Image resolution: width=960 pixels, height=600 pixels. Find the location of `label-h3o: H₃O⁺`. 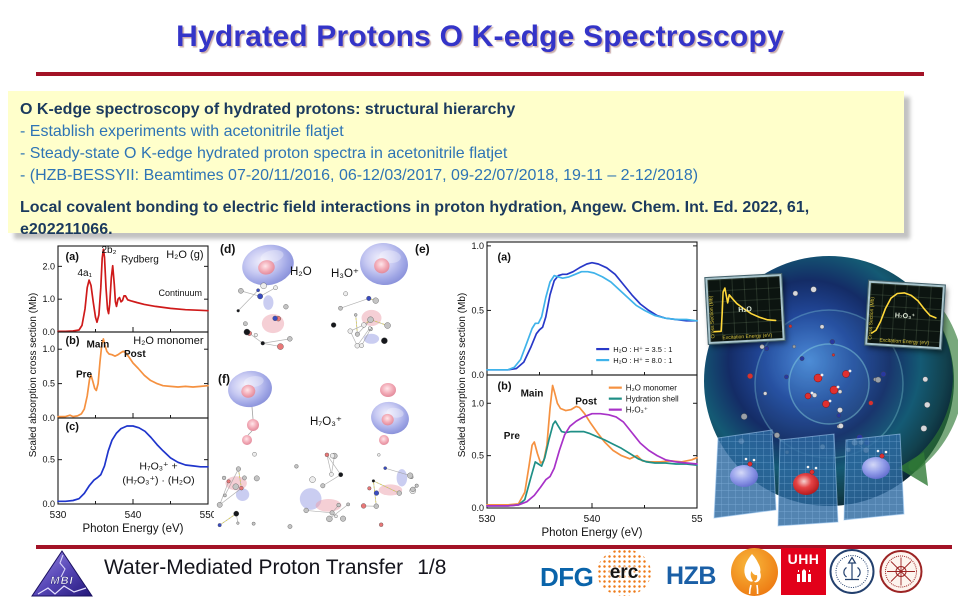

label-h3o: H₃O⁺ is located at coordinates (345, 274).